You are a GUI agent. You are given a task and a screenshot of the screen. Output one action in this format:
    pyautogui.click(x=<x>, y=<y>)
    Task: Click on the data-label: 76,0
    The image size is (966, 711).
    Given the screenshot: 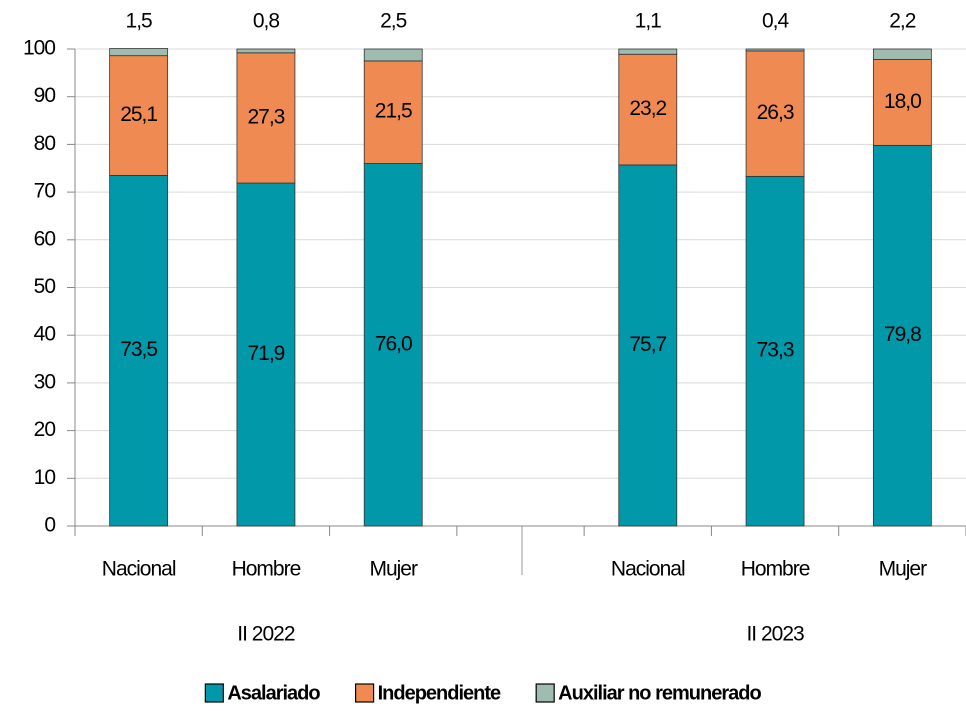 What is the action you would take?
    pyautogui.click(x=393, y=343)
    